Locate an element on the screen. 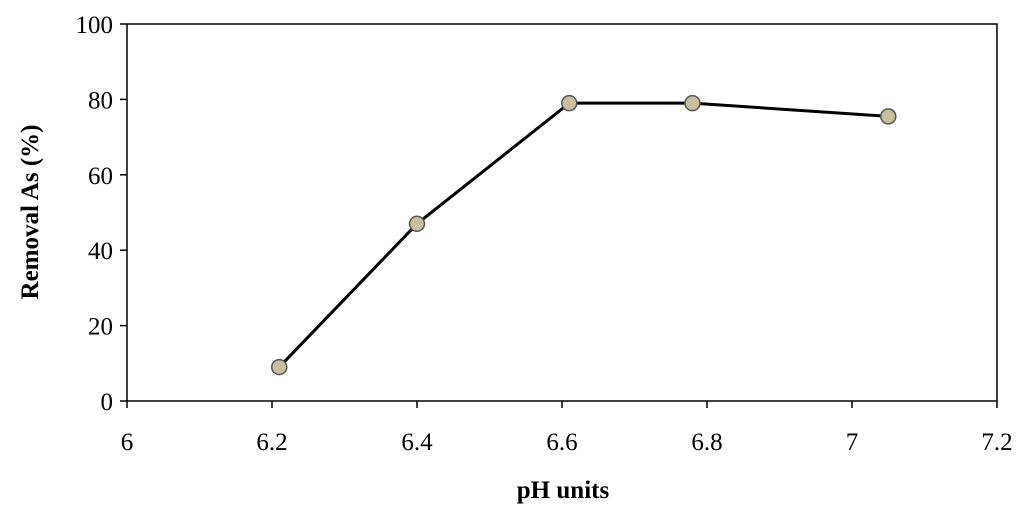 This screenshot has height=515, width=1024. y-tick-label: 40 is located at coordinates (100, 251).